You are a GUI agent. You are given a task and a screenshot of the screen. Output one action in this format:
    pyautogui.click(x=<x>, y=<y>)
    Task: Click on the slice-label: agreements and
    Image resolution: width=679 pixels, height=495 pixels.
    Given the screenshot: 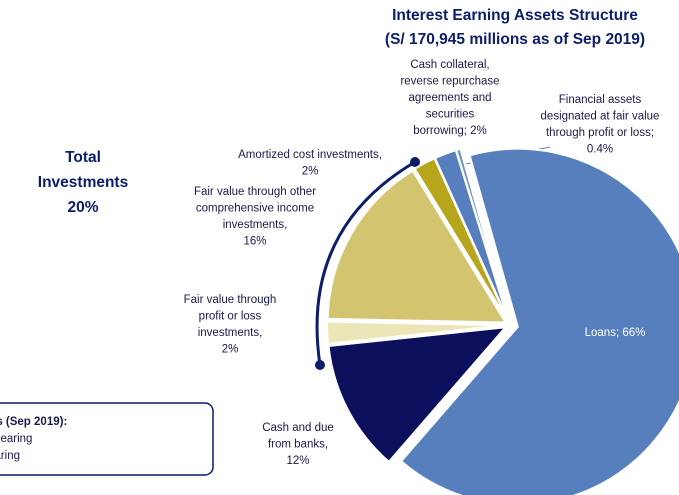 What is the action you would take?
    pyautogui.click(x=449, y=98)
    